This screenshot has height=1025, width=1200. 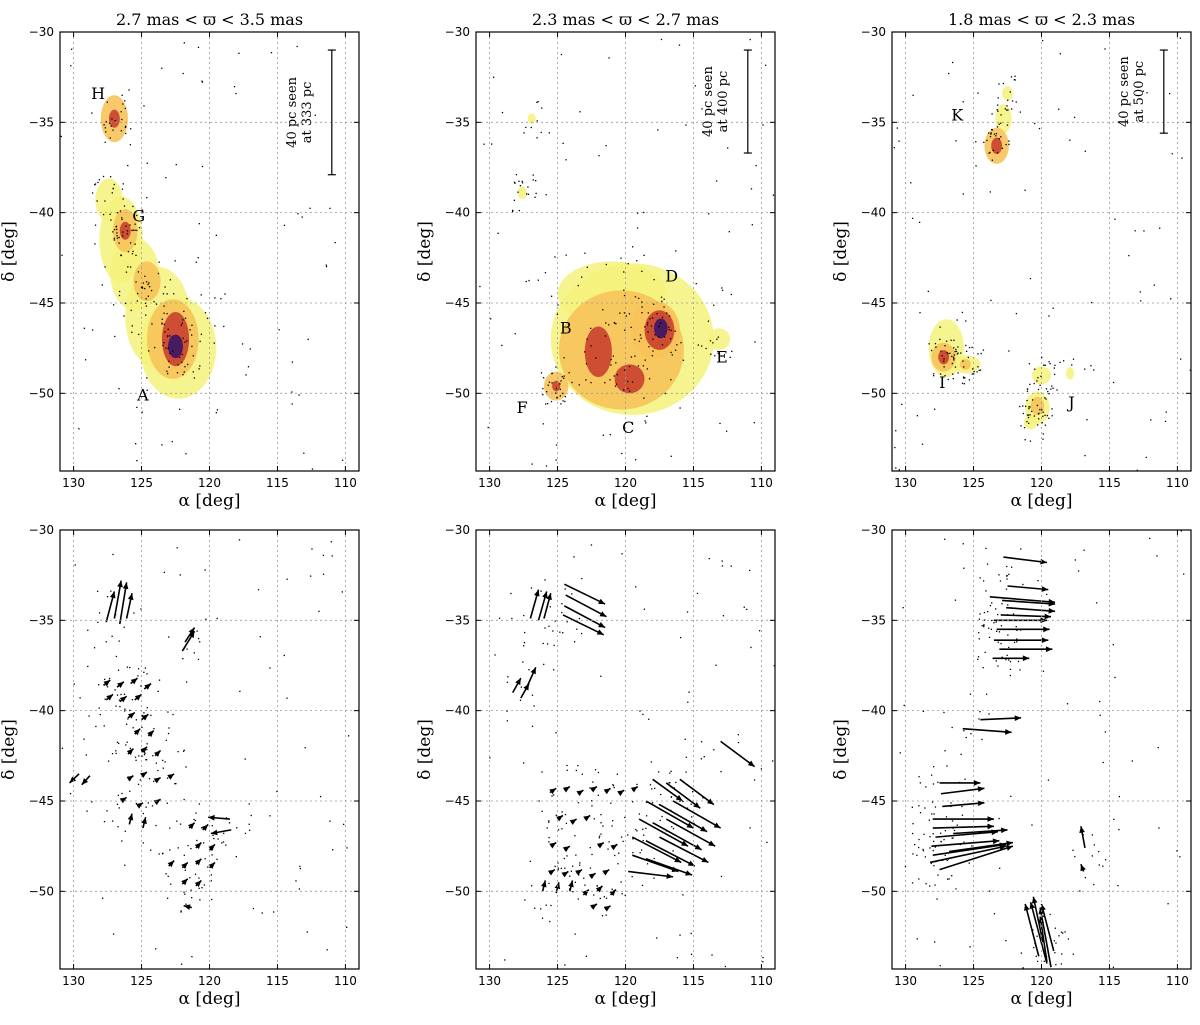 I want to click on scale-bar: 40 pc seen at 500 pc, so click(x=1142, y=91).